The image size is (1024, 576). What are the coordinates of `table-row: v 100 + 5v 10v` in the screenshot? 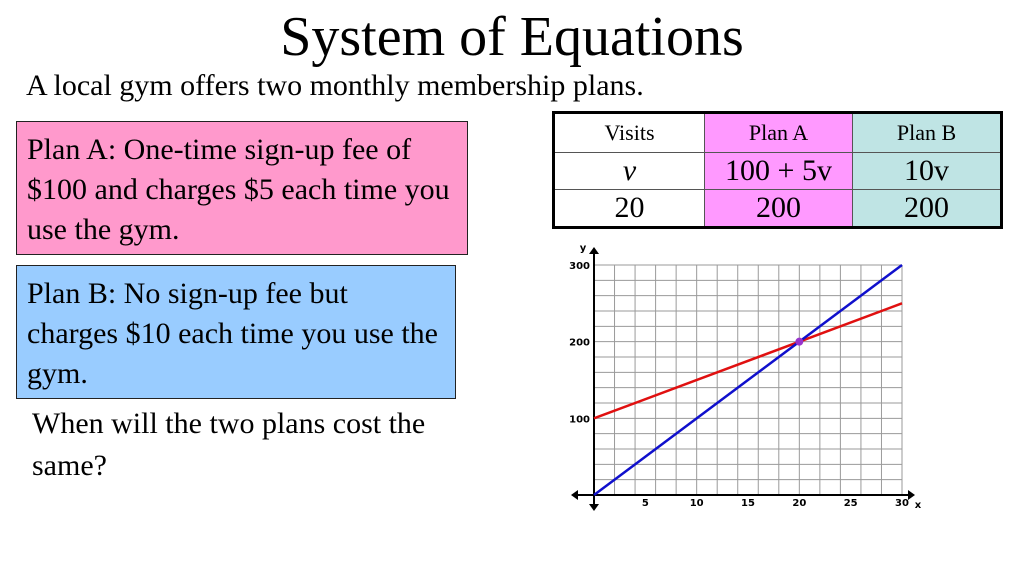 It's located at (777, 171).